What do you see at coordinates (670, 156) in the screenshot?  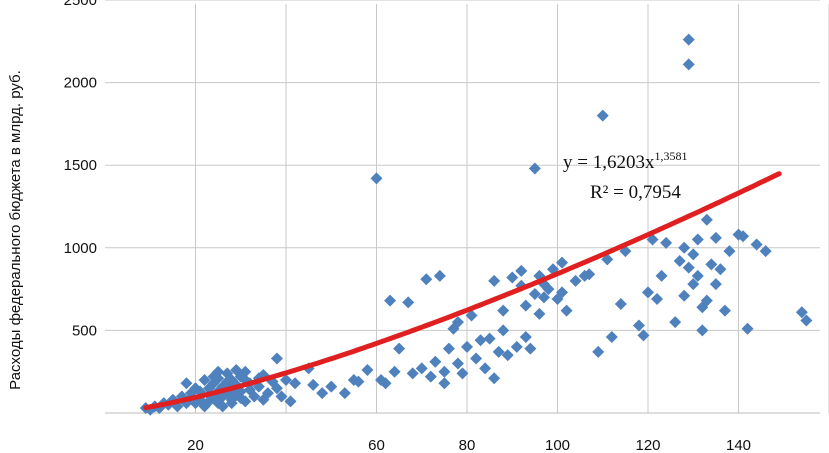 I see `trend-equation-exponent: 1,3581` at bounding box center [670, 156].